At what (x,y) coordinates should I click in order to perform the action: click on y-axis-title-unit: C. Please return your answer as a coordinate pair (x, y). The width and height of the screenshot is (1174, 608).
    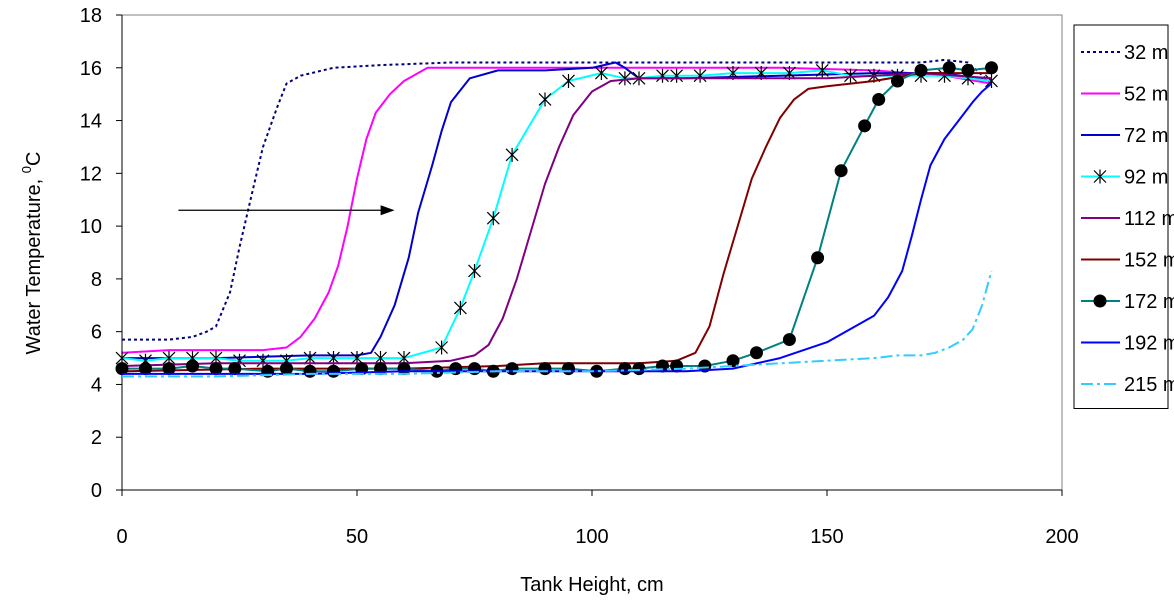
    Looking at the image, I should click on (34, 159).